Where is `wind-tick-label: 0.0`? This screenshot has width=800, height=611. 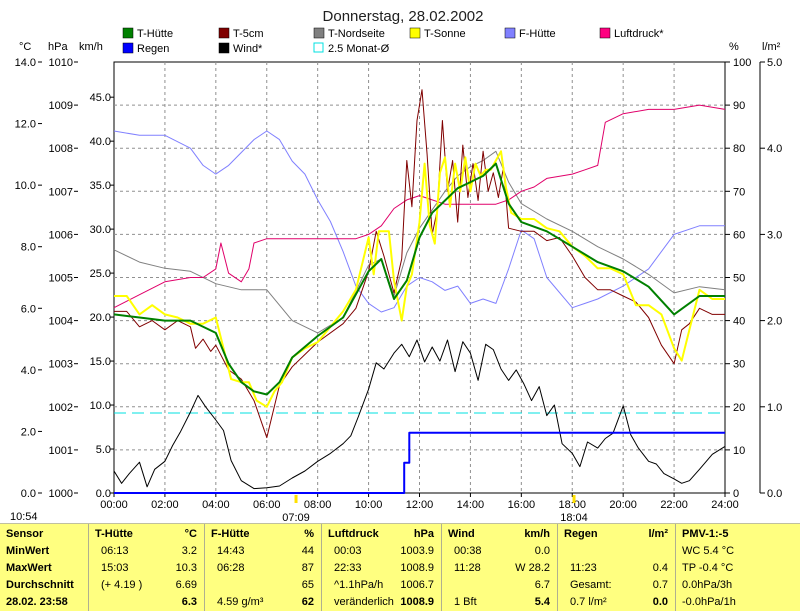
wind-tick-label: 0.0 is located at coordinates (103, 494).